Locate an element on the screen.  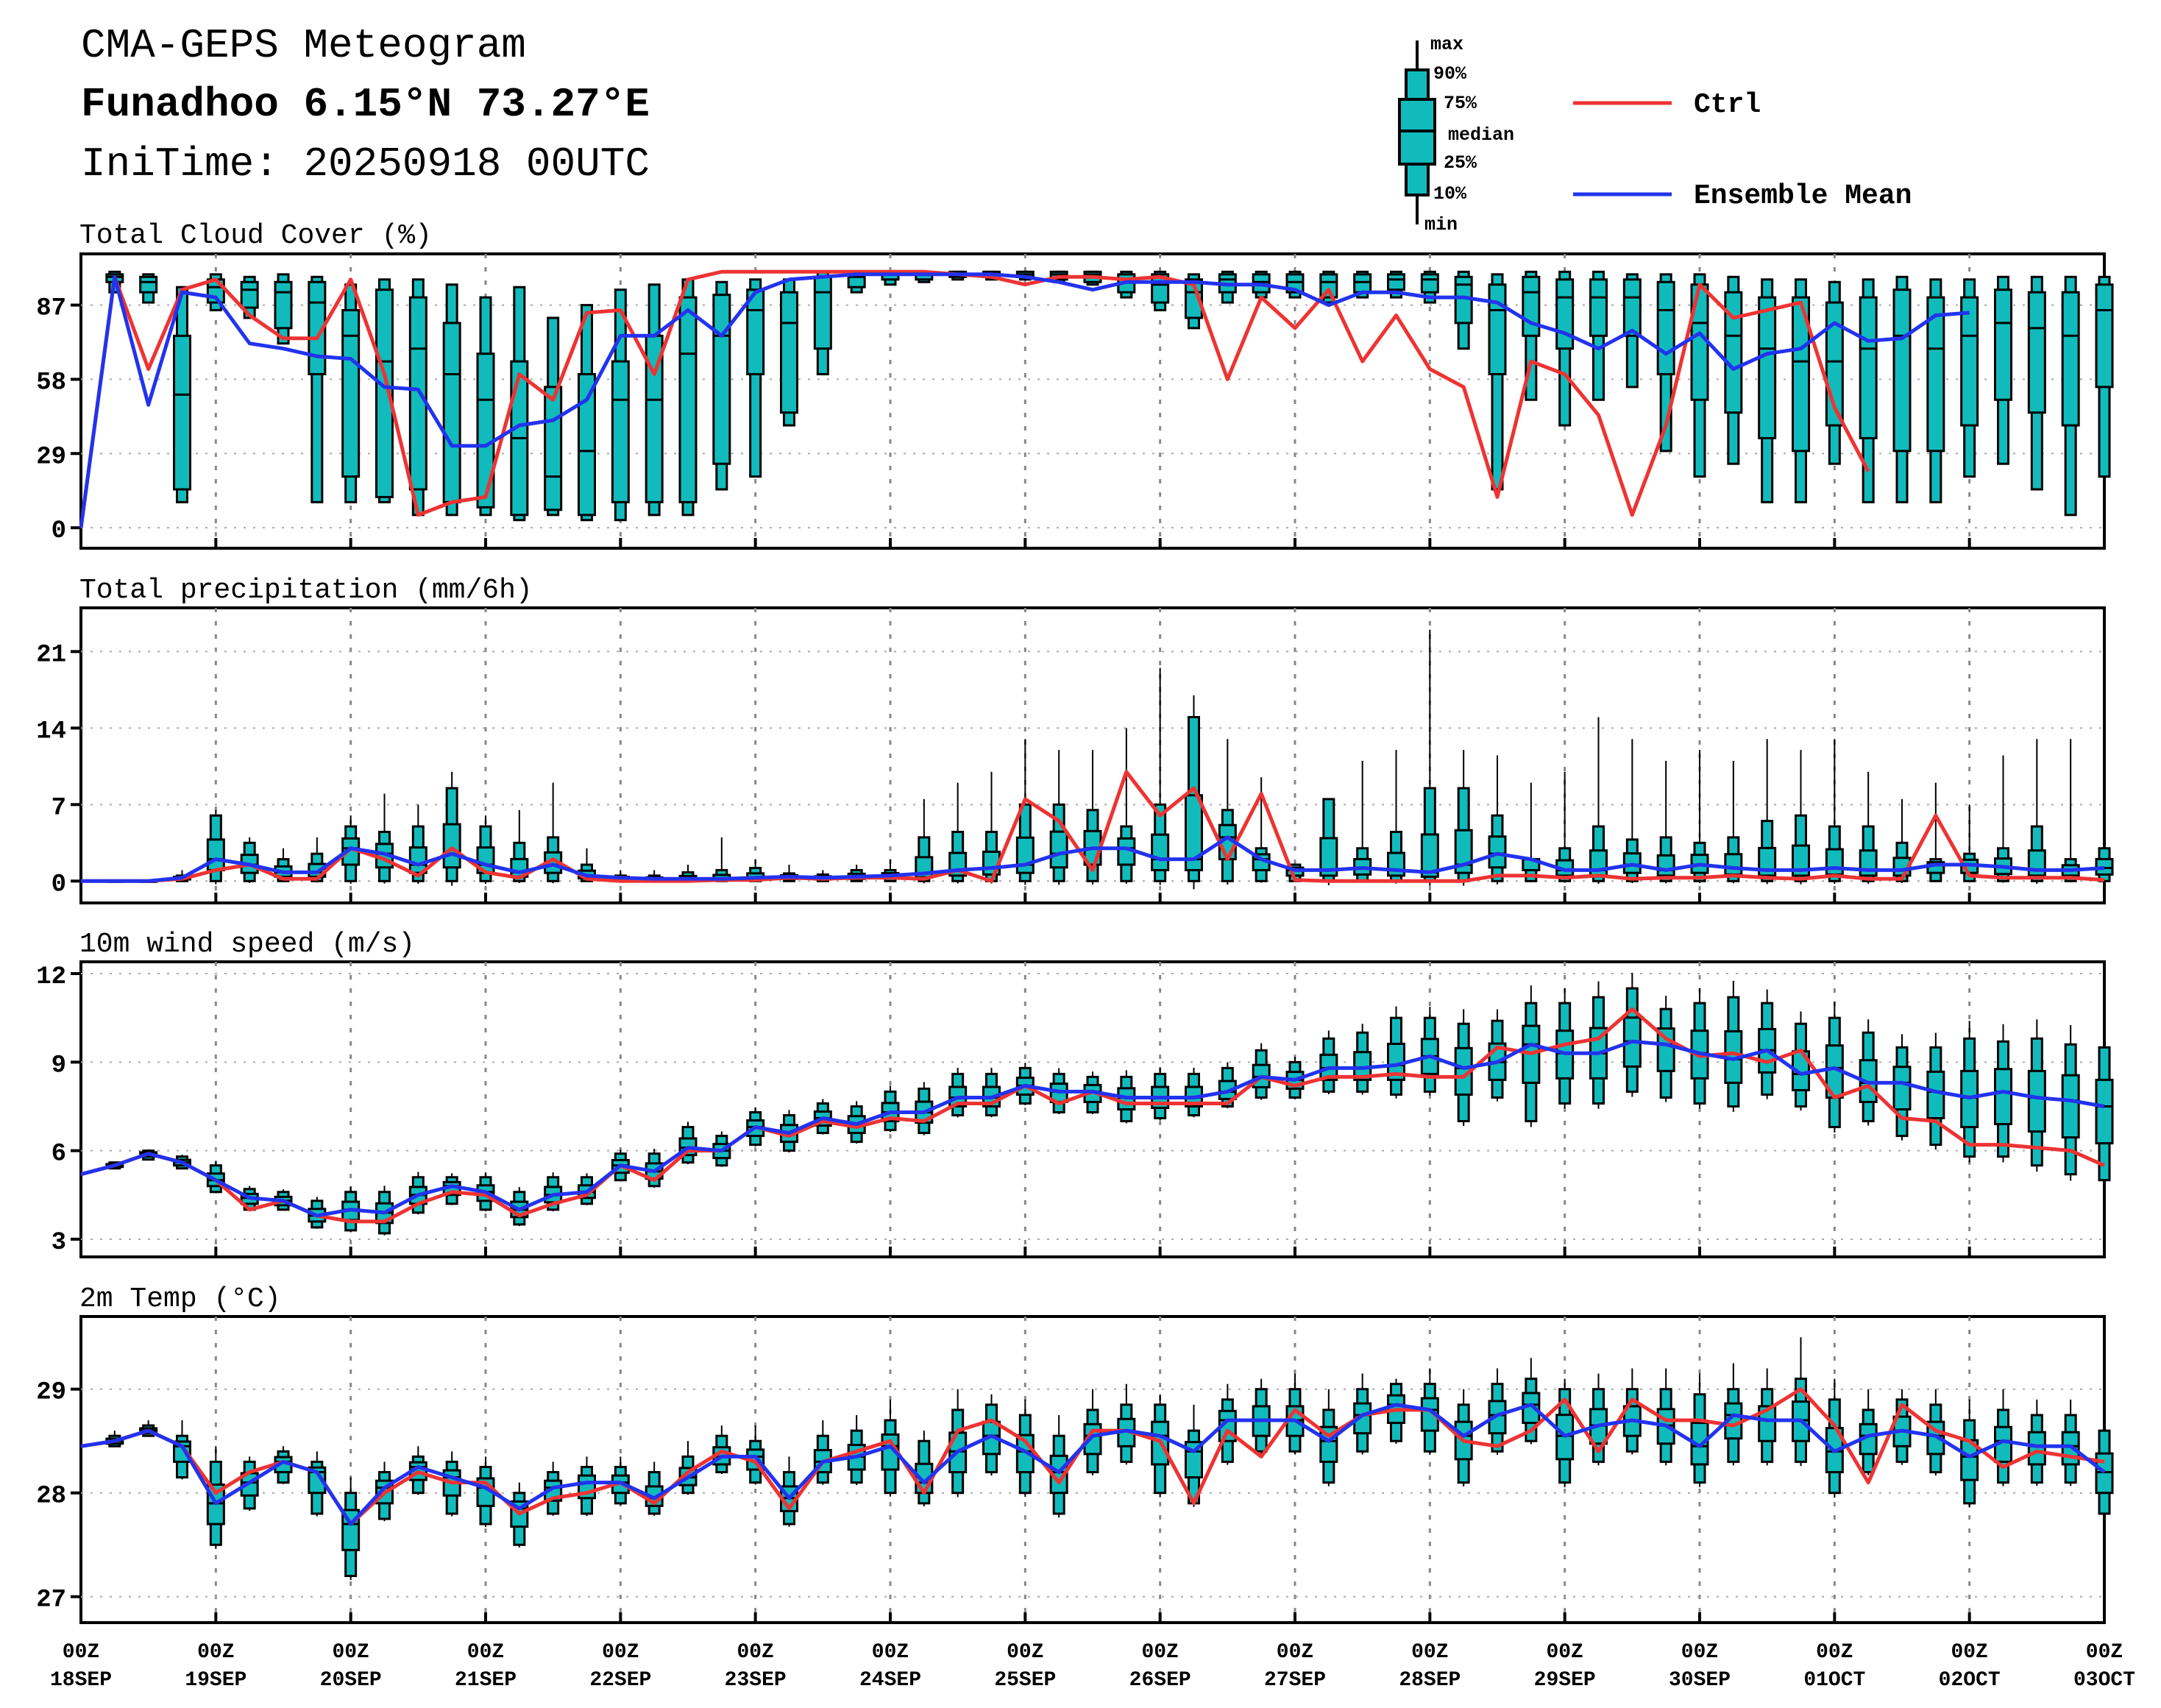
legend-p90: 90% is located at coordinates (1450, 74).